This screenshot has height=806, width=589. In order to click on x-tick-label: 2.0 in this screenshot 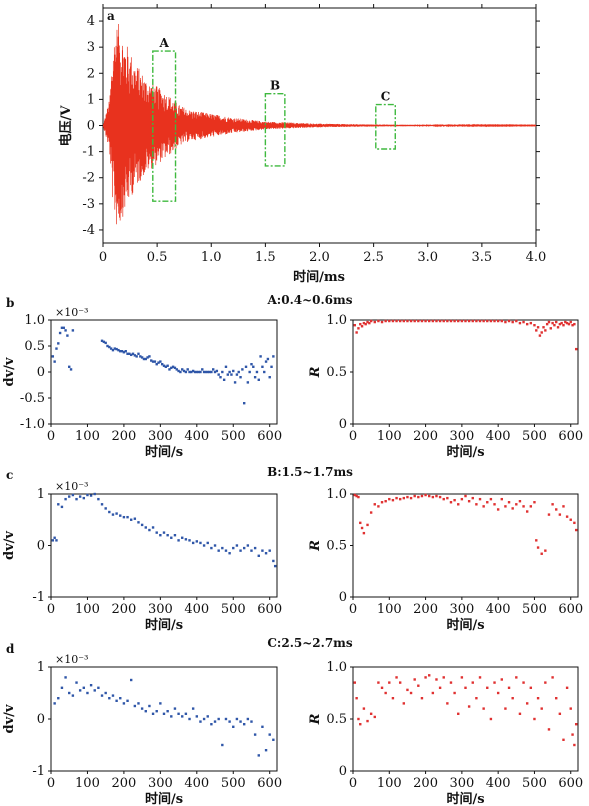, I will do `click(319, 257)`.